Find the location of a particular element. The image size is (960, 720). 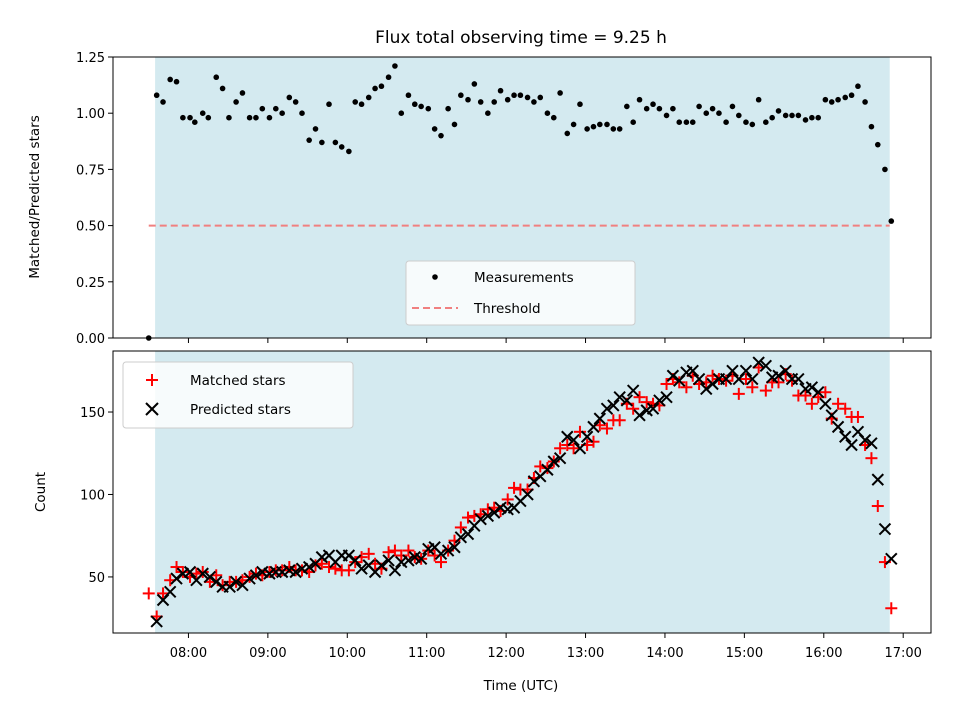

ratio-legend: Measurements Threshold is located at coordinates (520, 293).